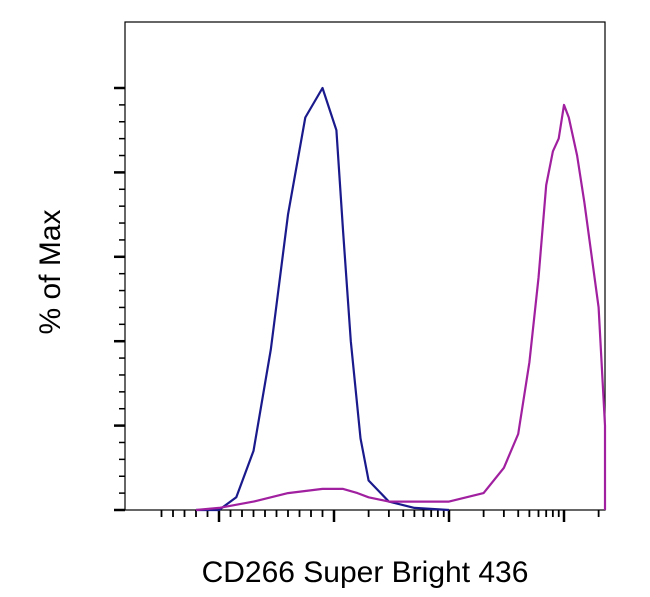  What do you see at coordinates (380, 516) in the screenshot?
I see `x-axis-ticks` at bounding box center [380, 516].